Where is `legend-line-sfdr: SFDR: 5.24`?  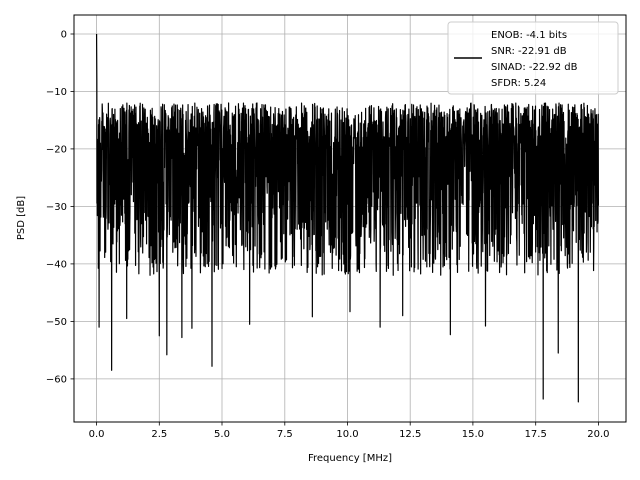
legend-line-sfdr: SFDR: 5.24 is located at coordinates (518, 83).